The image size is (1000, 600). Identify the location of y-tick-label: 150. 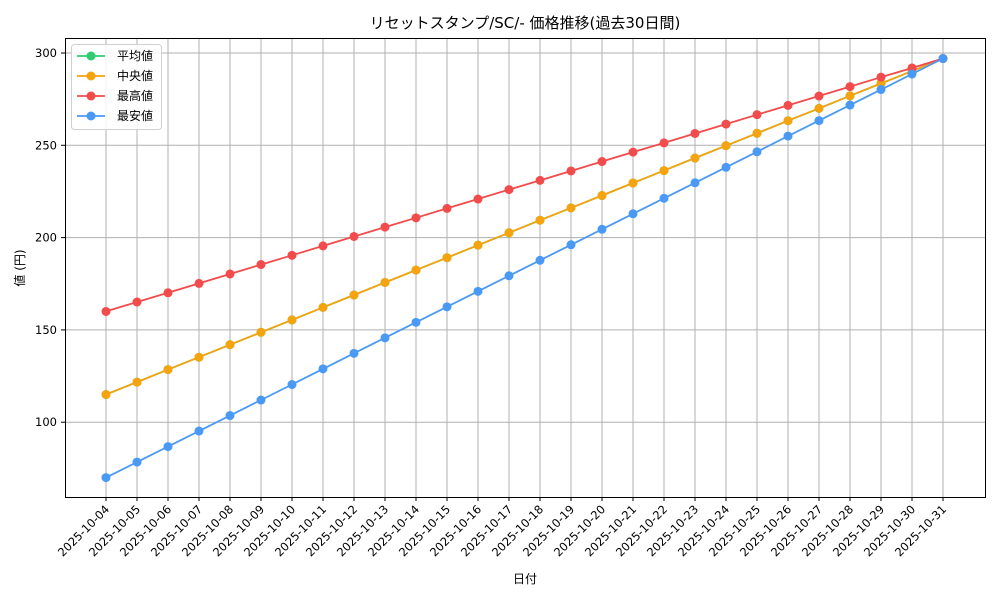
(46, 330).